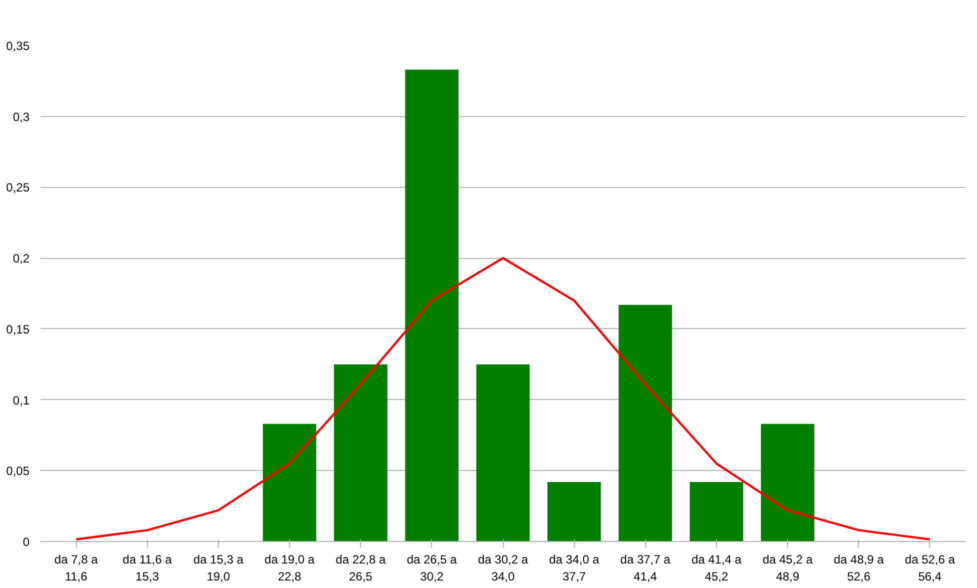  What do you see at coordinates (147, 568) in the screenshot?
I see `x-tick-label: da 11,6 a 15,3` at bounding box center [147, 568].